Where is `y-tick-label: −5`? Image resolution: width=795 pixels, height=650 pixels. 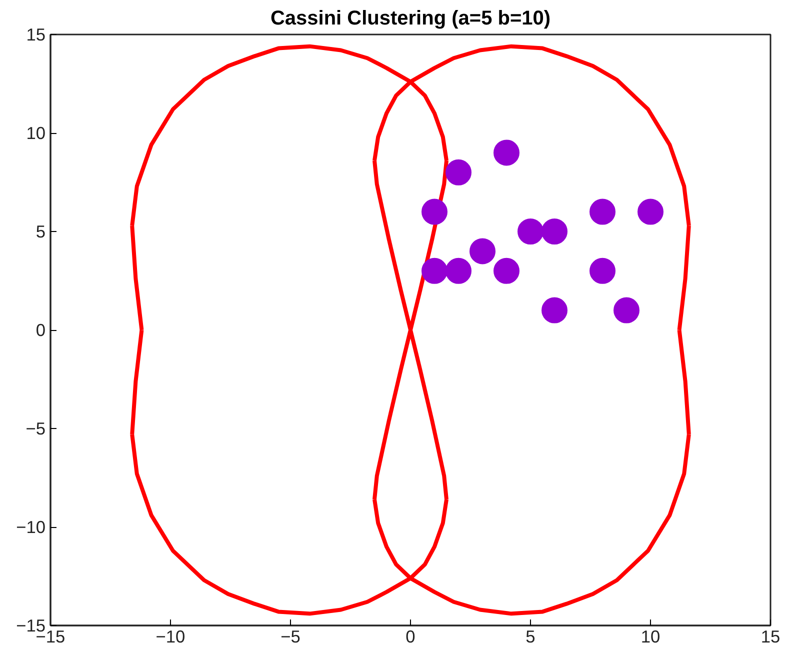
y-tick-label: −5 is located at coordinates (36, 428).